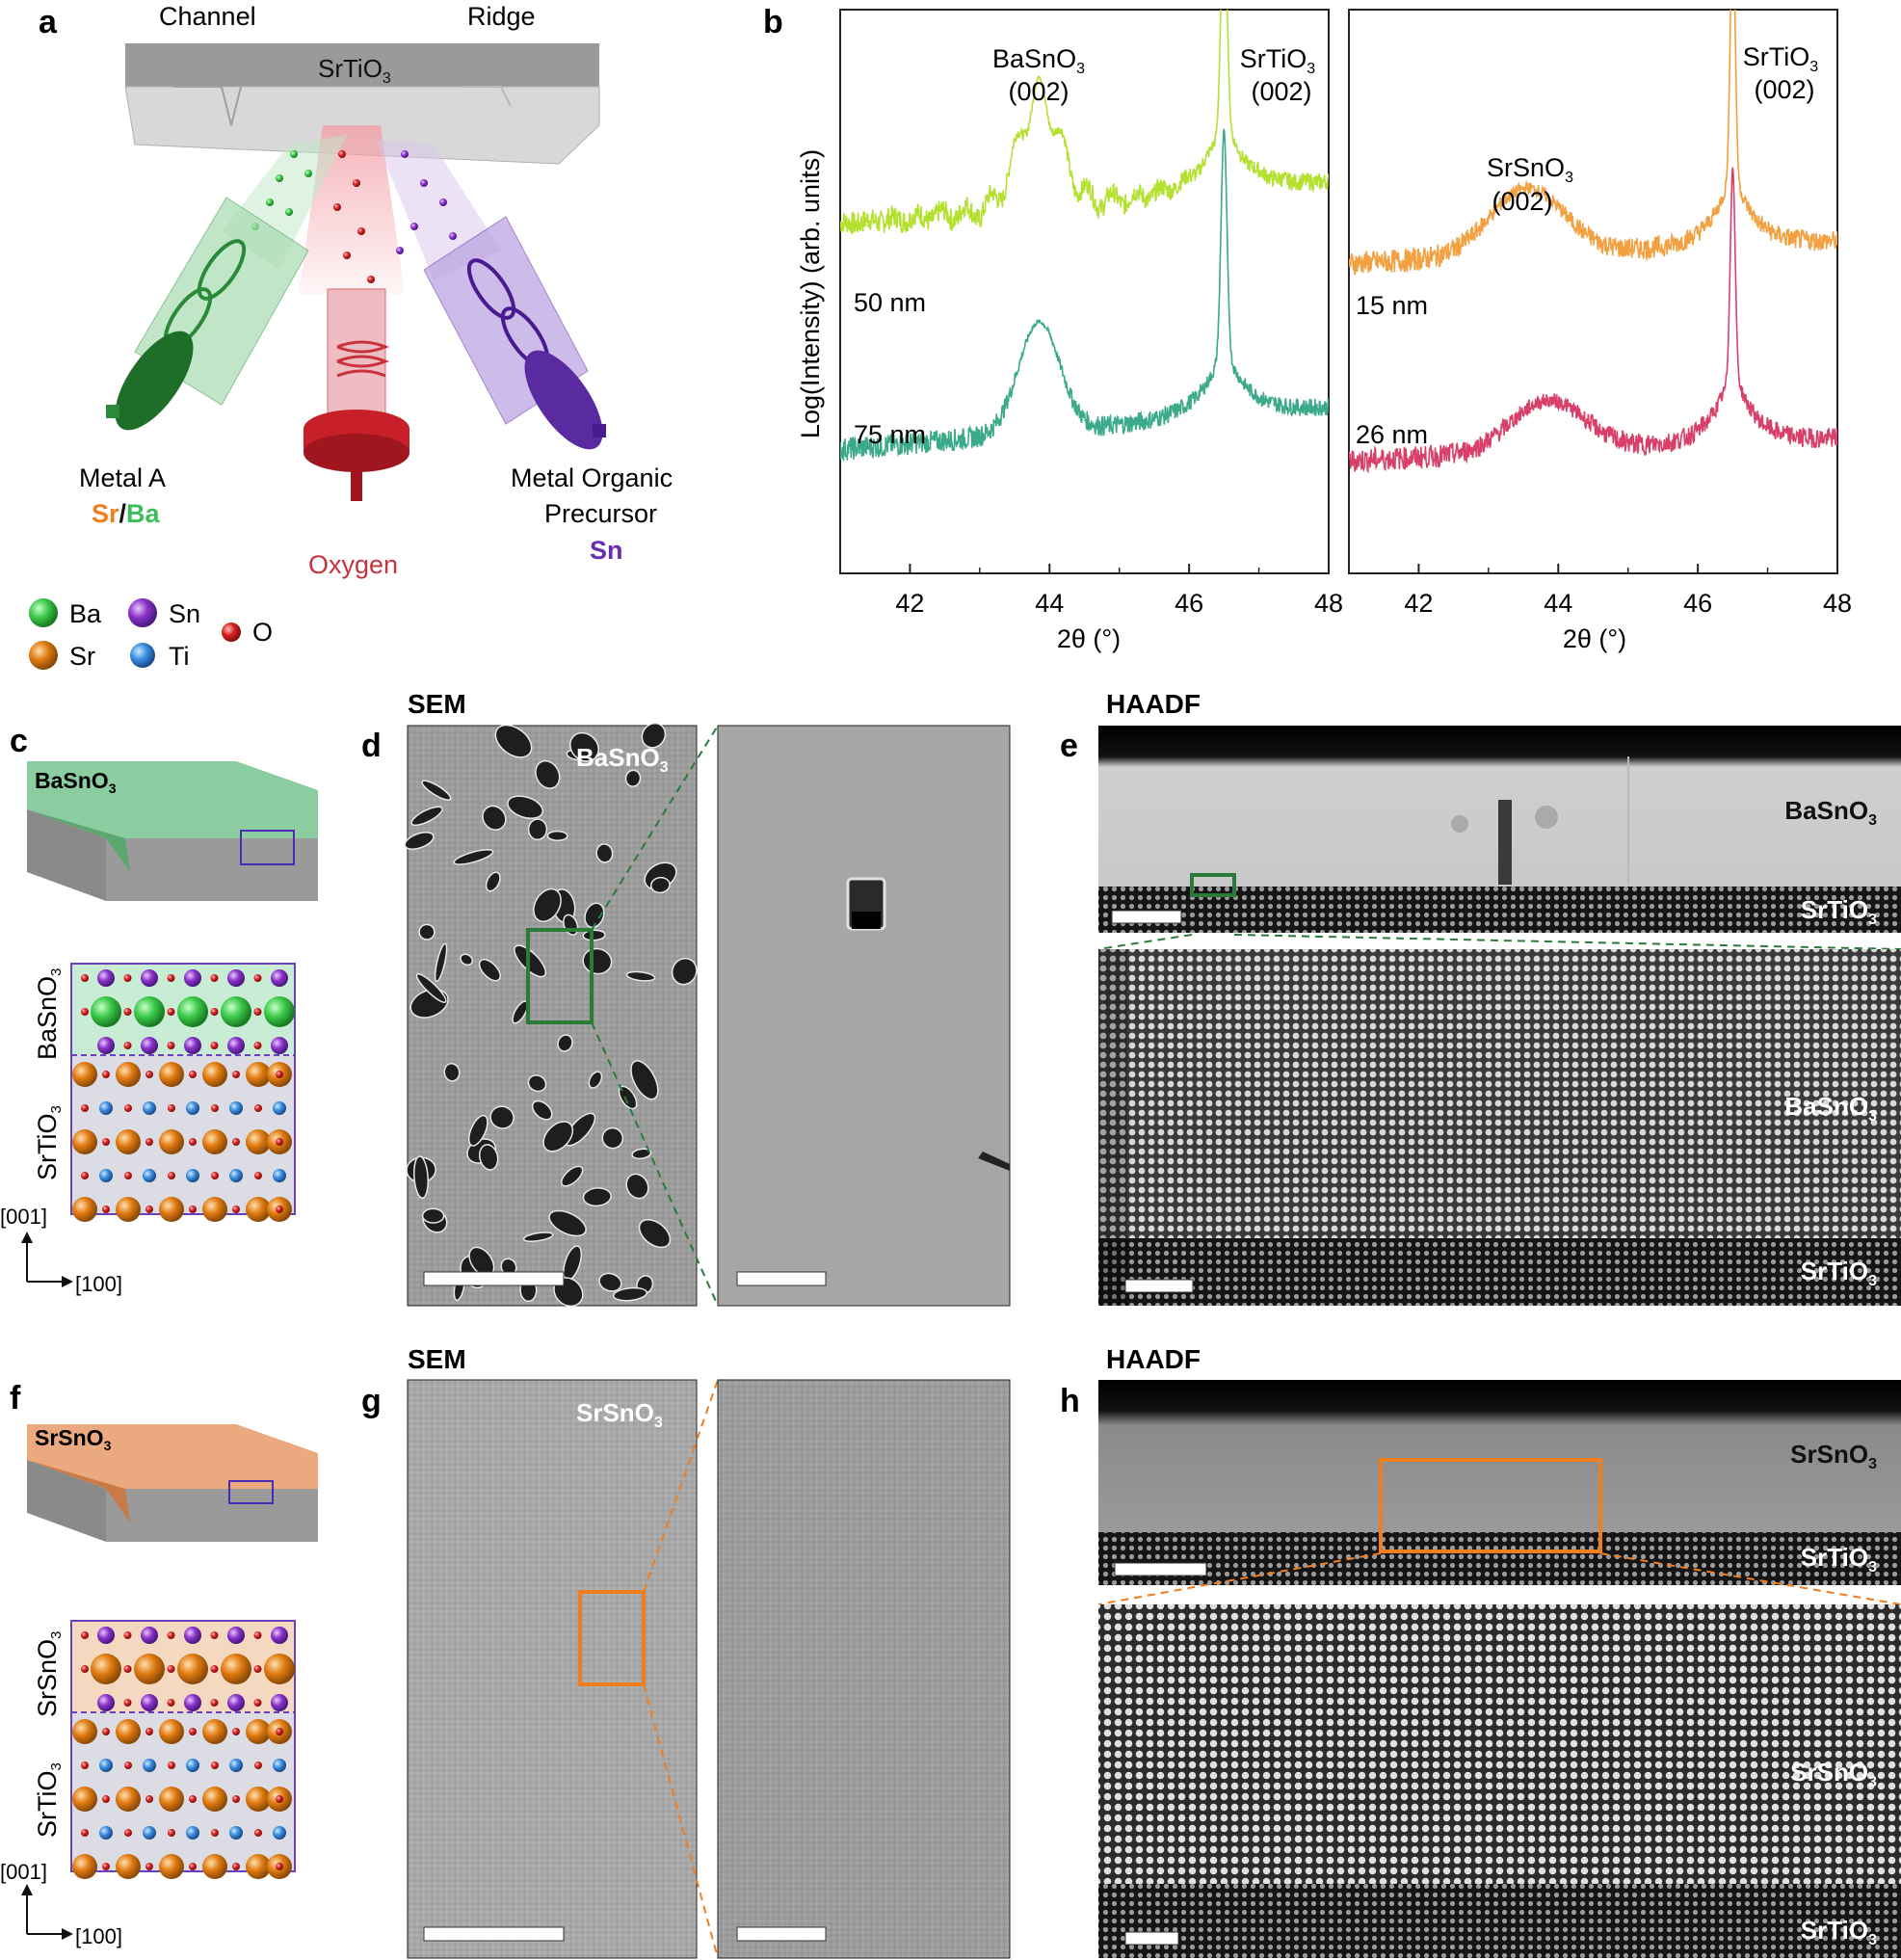 The height and width of the screenshot is (1960, 1901). Describe the element at coordinates (890, 434) in the screenshot. I see `series-label-75nm: 75 nm` at that location.